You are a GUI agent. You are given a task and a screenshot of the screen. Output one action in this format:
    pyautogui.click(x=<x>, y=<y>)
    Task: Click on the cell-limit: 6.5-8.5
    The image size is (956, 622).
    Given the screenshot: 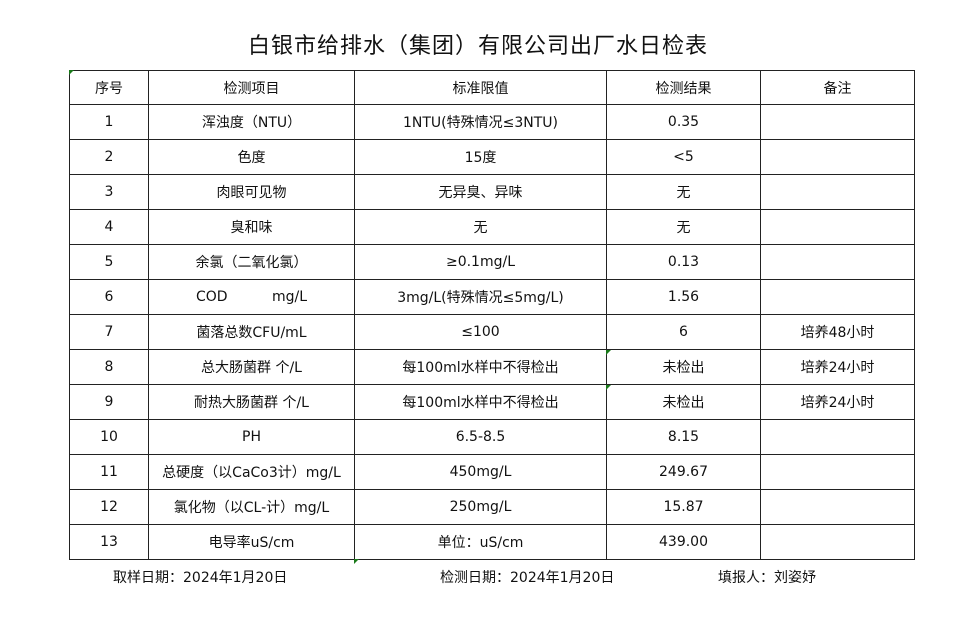 What is the action you would take?
    pyautogui.click(x=480, y=437)
    